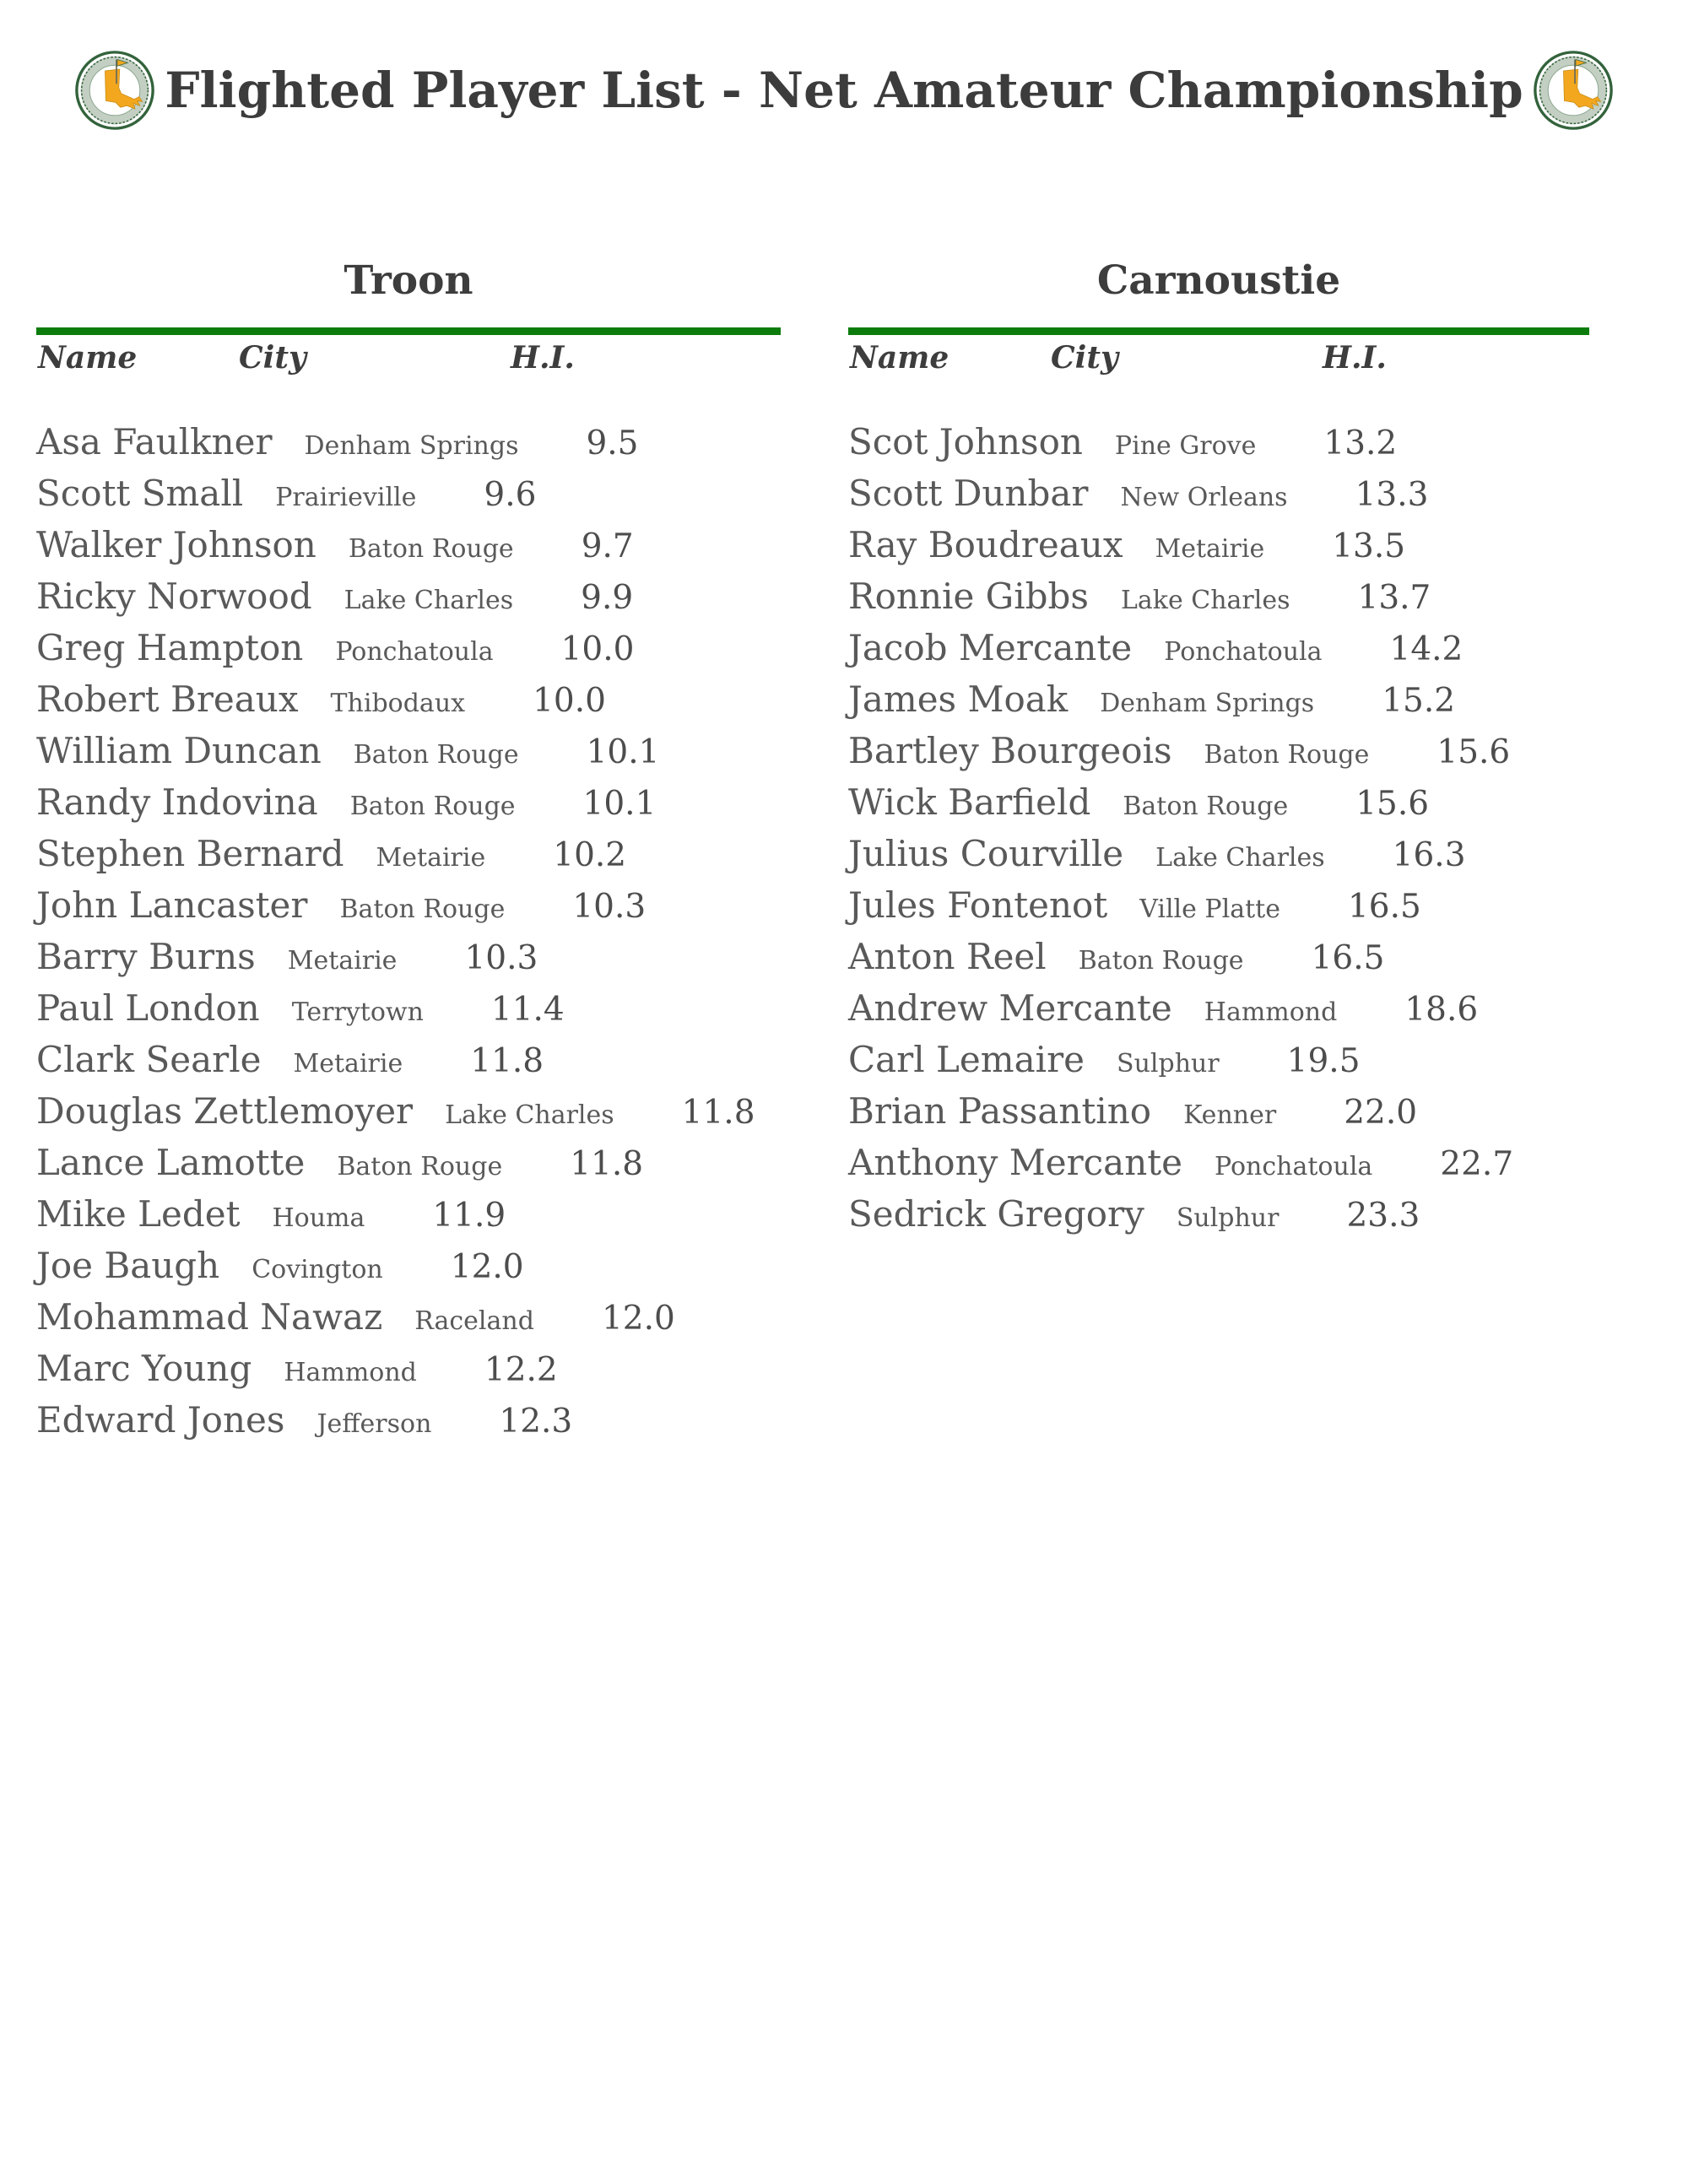 Image resolution: width=1688 pixels, height=2184 pixels. I want to click on player-row: Andrew Mercante Hammond 18.6, so click(1218, 1013).